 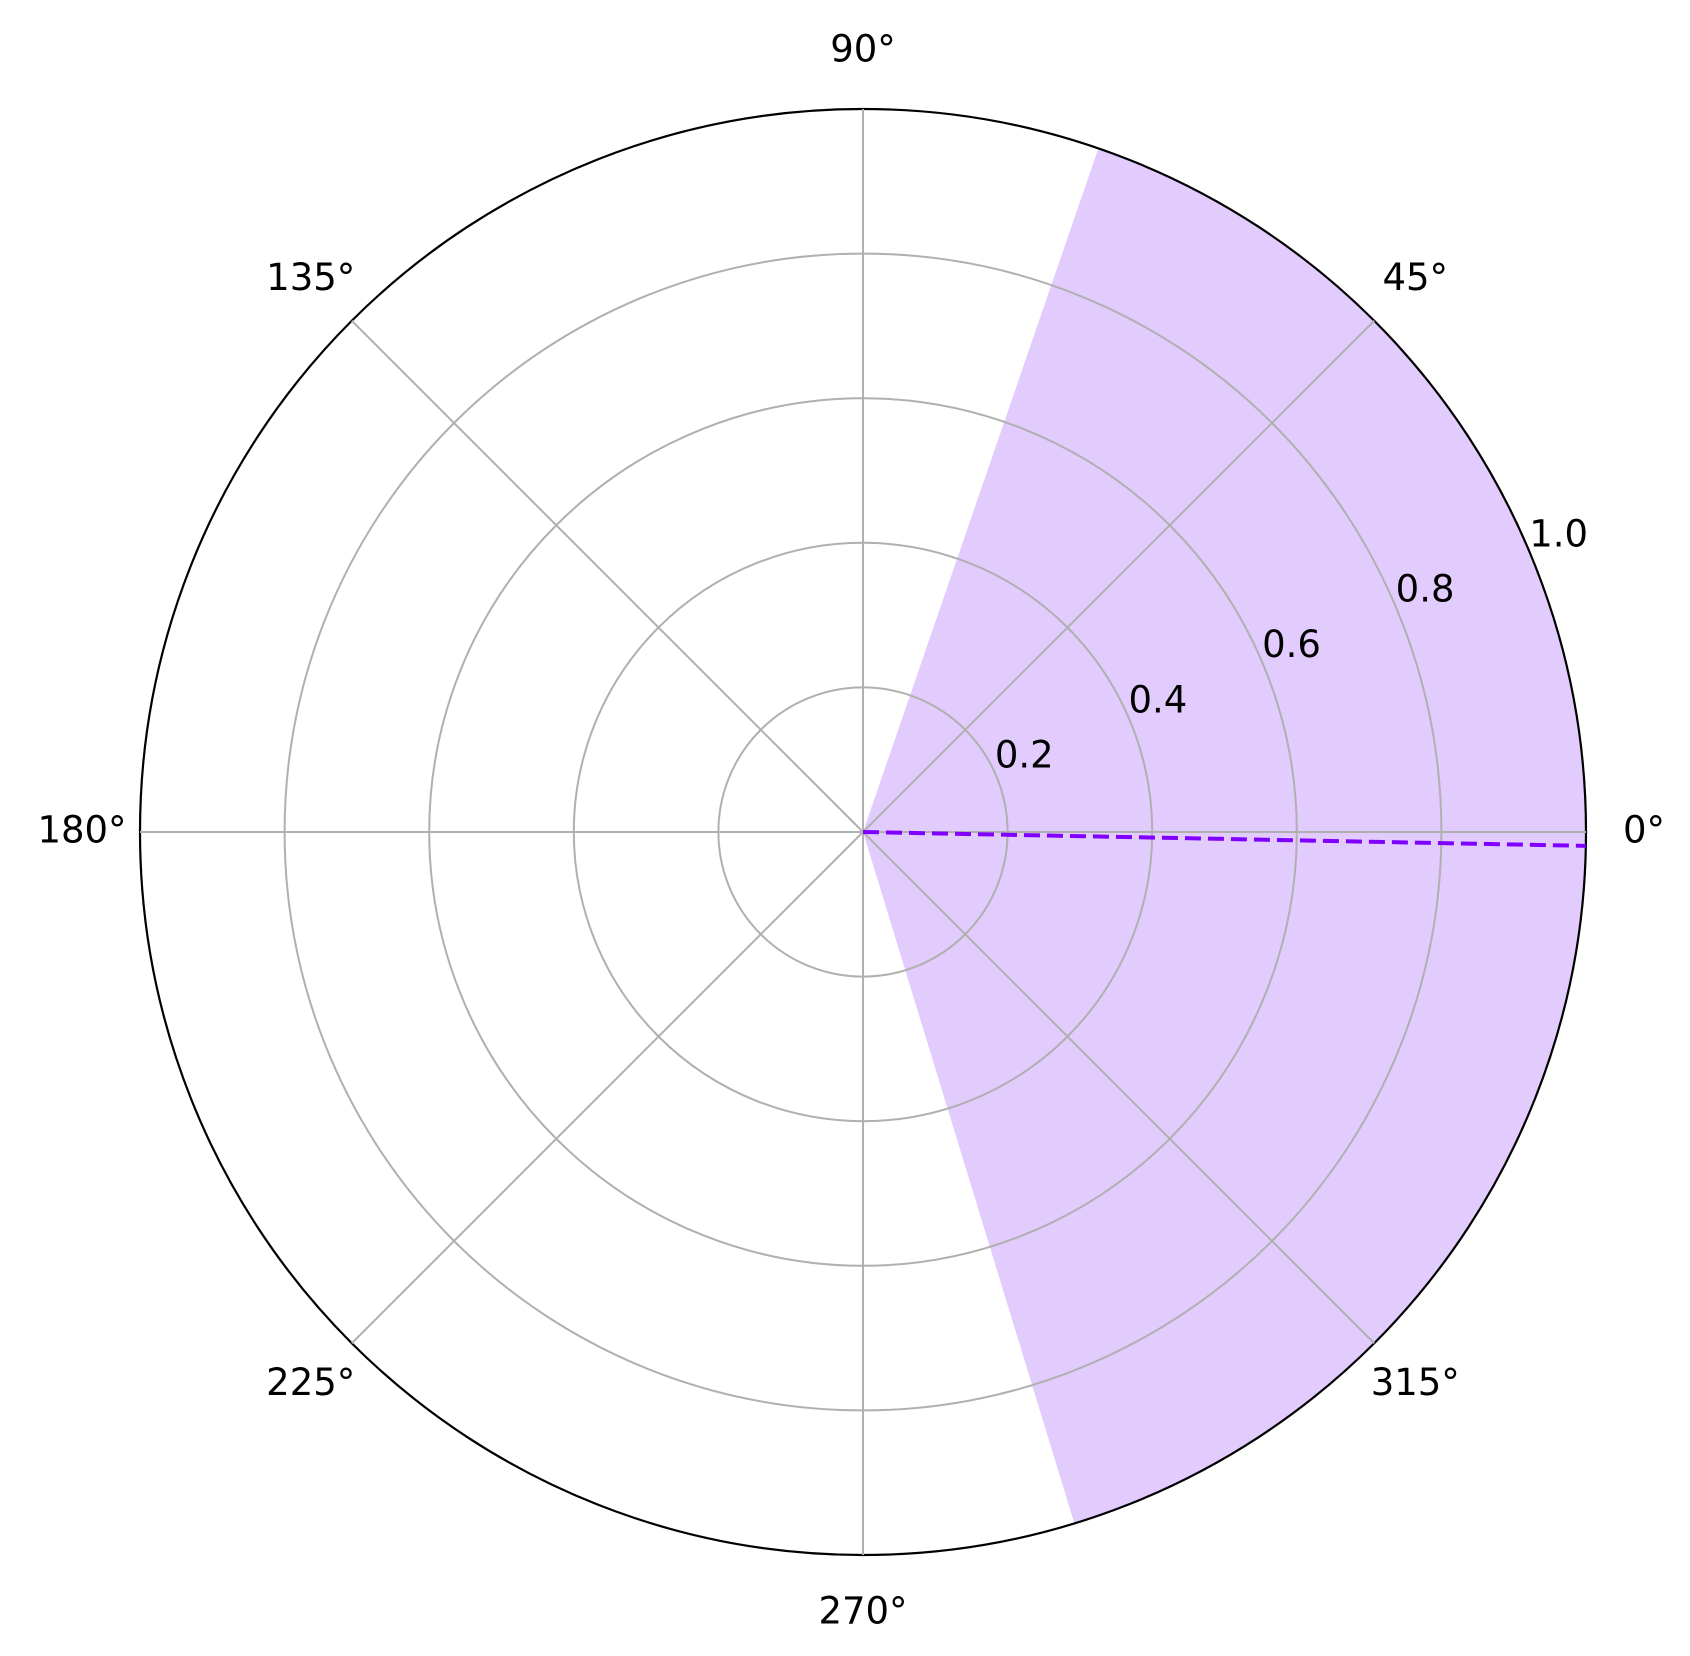 What do you see at coordinates (1024, 755) in the screenshot?
I see `r-tick-label: 0.2` at bounding box center [1024, 755].